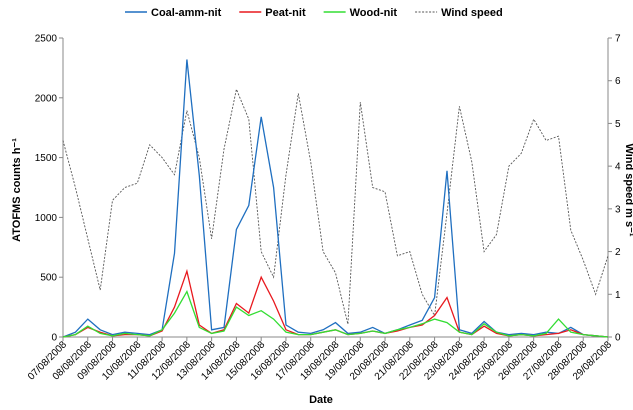 This screenshot has width=633, height=410. What do you see at coordinates (618, 81) in the screenshot?
I see `y2-tick-label: 6` at bounding box center [618, 81].